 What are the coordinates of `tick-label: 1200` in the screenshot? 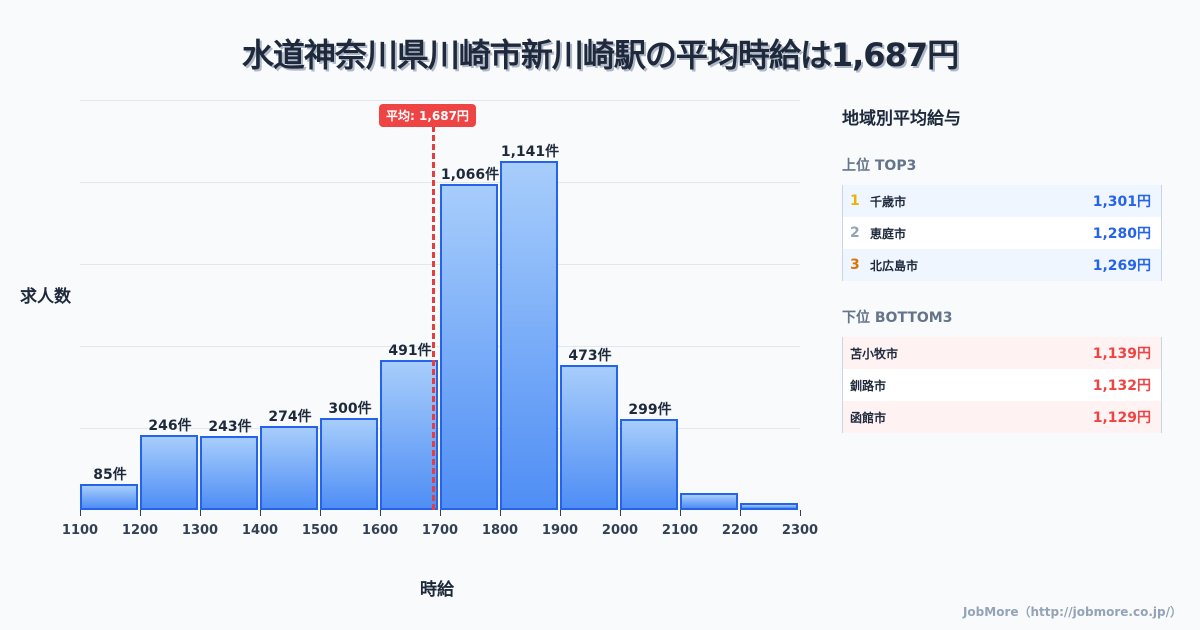 It's located at (140, 530).